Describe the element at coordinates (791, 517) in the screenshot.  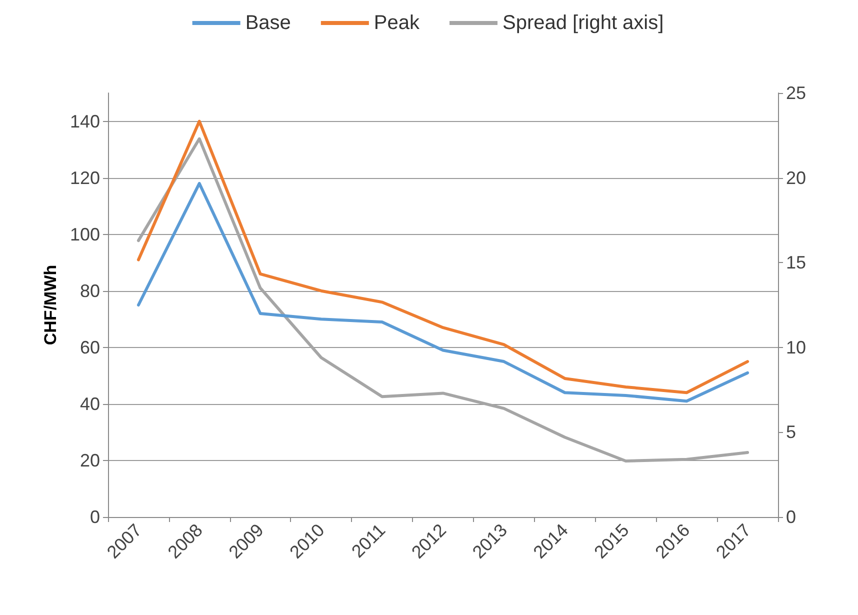
I see `y2-tick-label: 0` at that location.